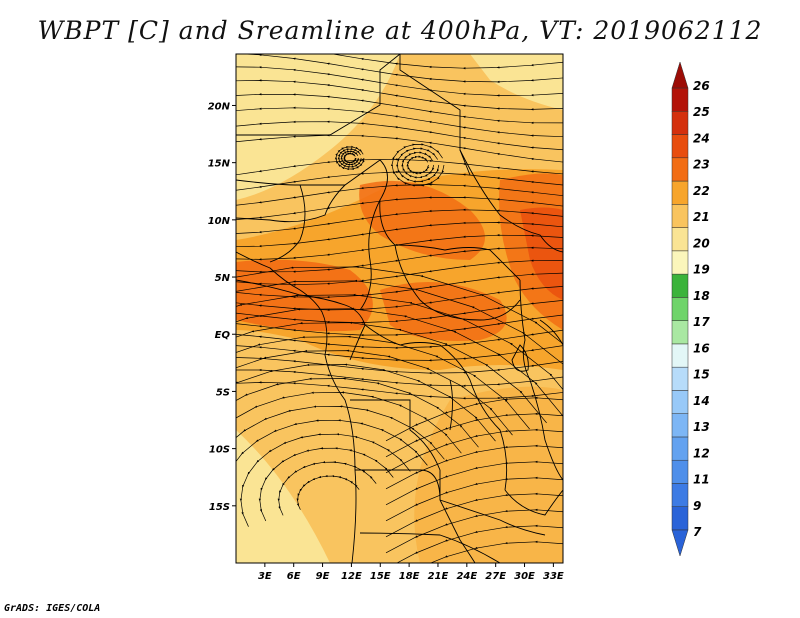  What do you see at coordinates (701, 138) in the screenshot?
I see `colorbar-label: 24` at bounding box center [701, 138].